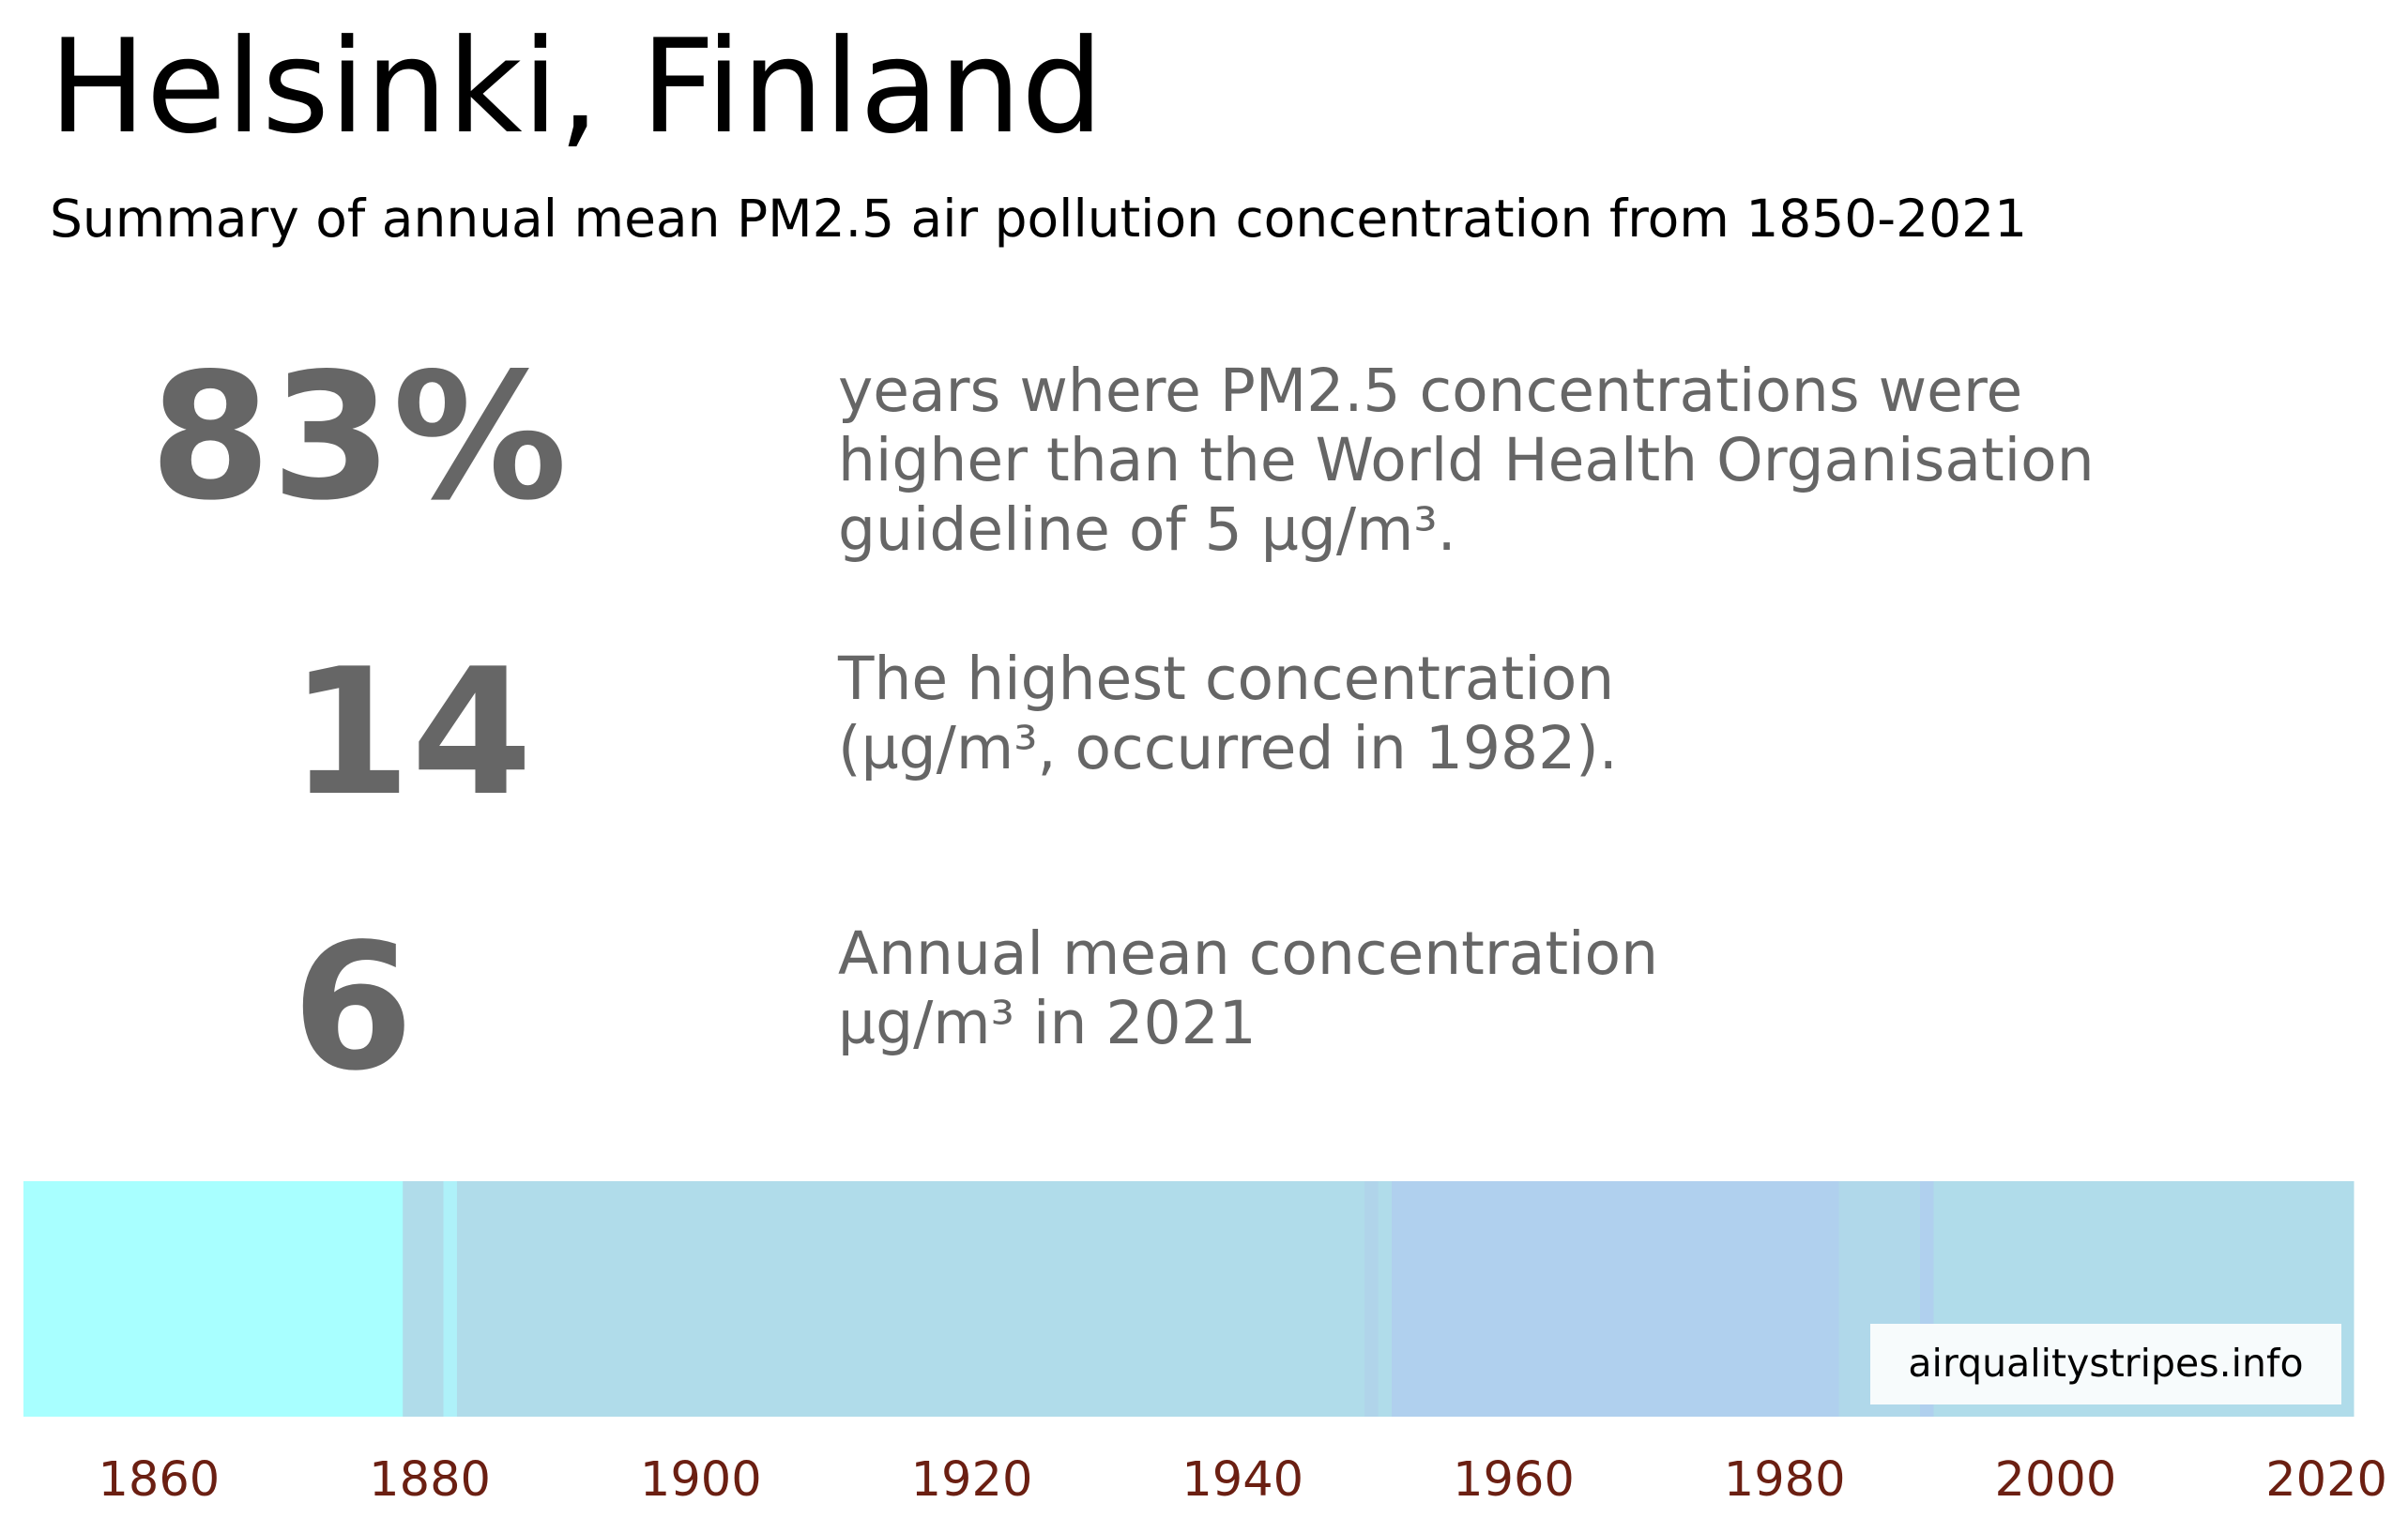 The height and width of the screenshot is (1518, 2408). I want to click on page-title: Helsinki, Finland, so click(576, 86).